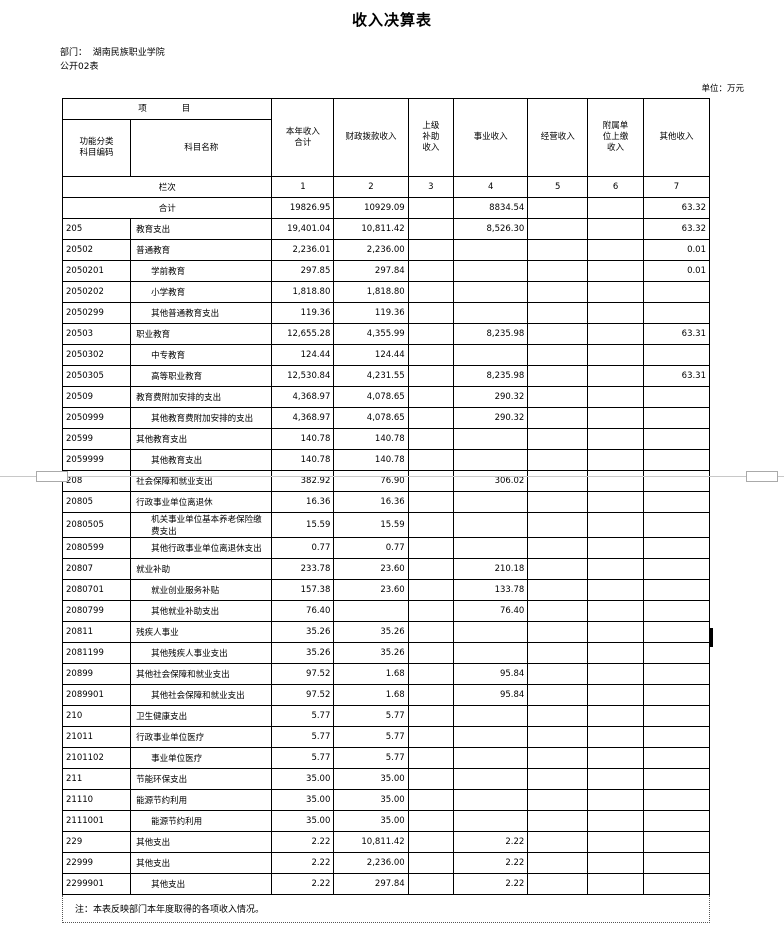  I want to click on row-code: 2080701, so click(96, 590).